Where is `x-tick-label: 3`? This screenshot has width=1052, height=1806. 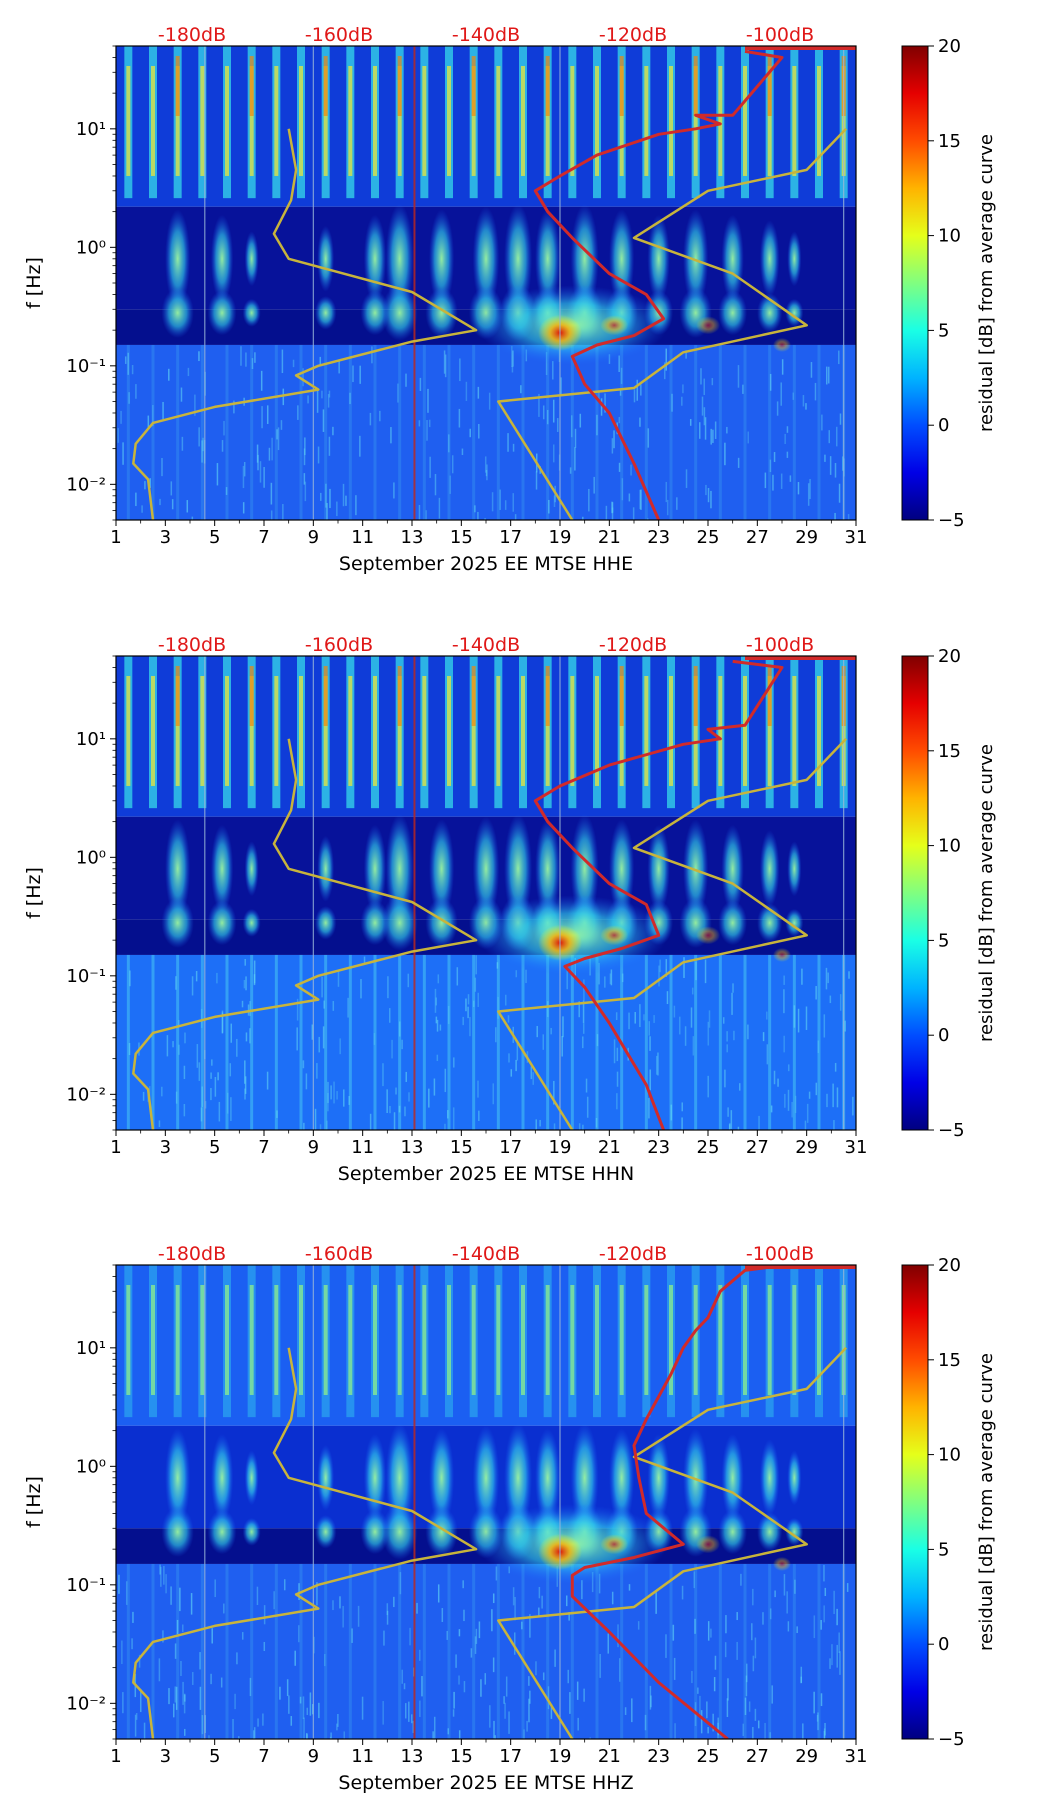 x-tick-label: 3 is located at coordinates (165, 537).